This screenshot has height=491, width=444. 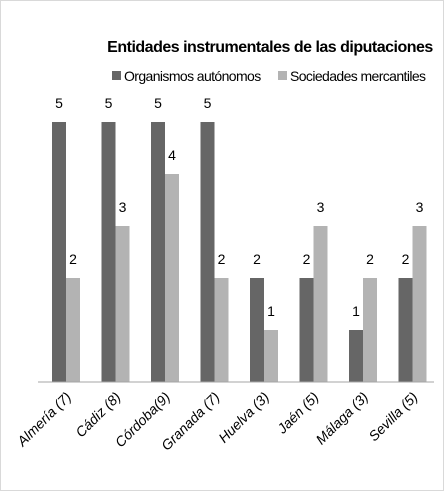 I want to click on data-label: 4, so click(x=172, y=155).